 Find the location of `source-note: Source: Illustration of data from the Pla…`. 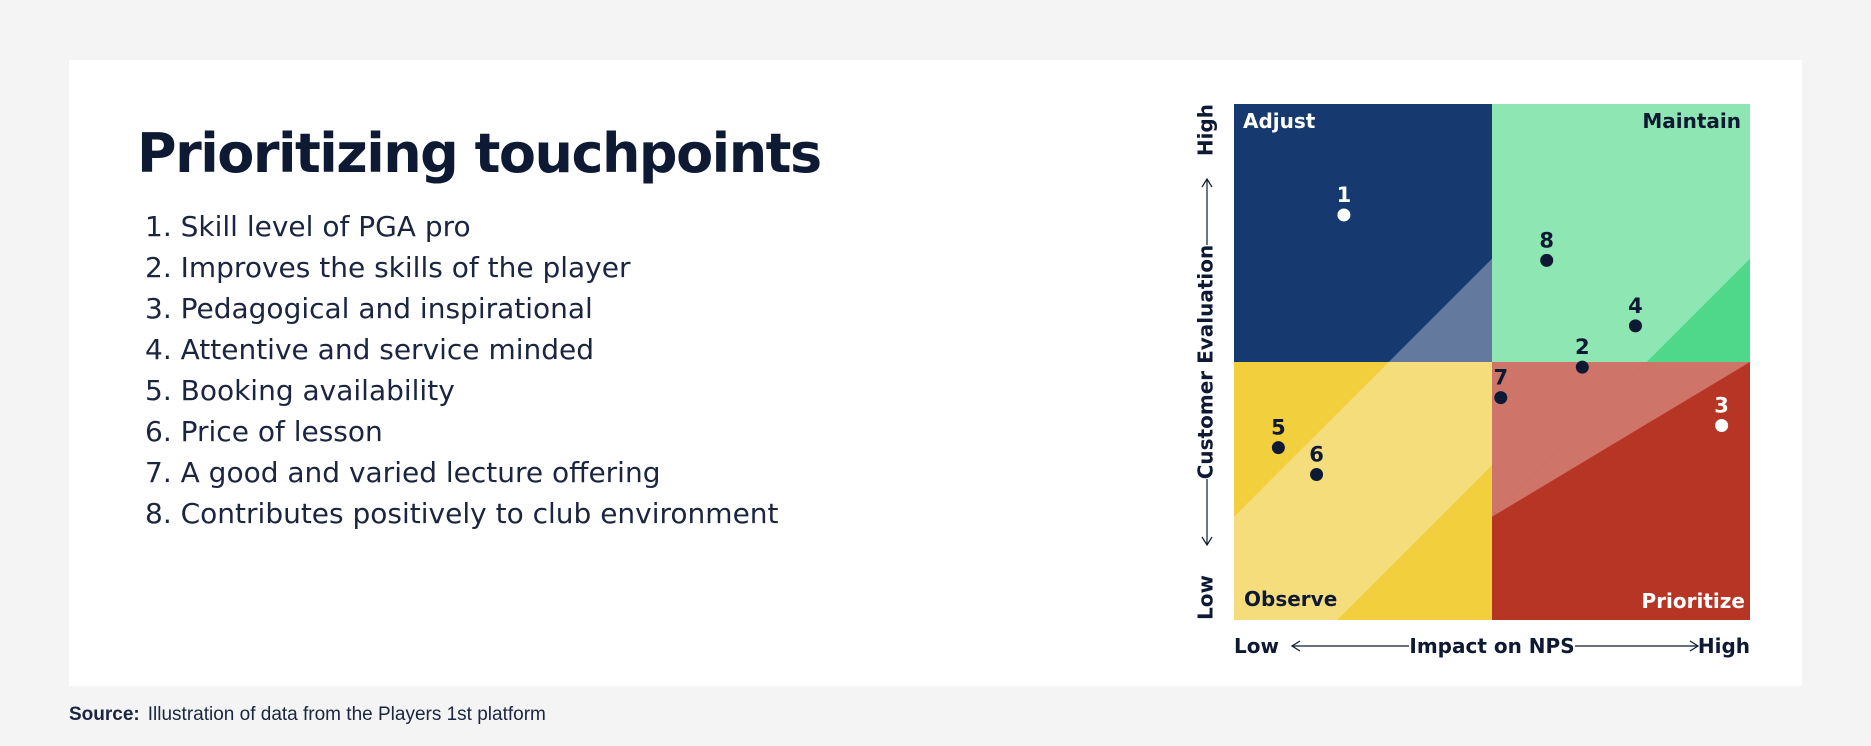

source-note: Source: Illustration of data from the Pla… is located at coordinates (307, 715).